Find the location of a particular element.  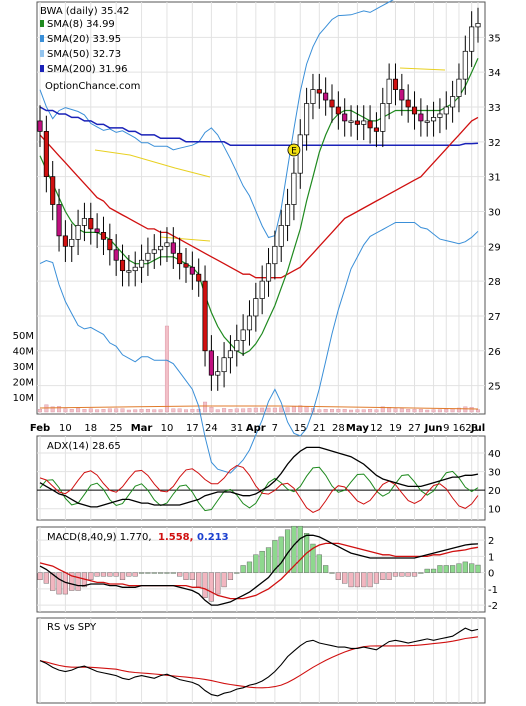

legend-sma20: SMA(20) 33.95 is located at coordinates (84, 39).